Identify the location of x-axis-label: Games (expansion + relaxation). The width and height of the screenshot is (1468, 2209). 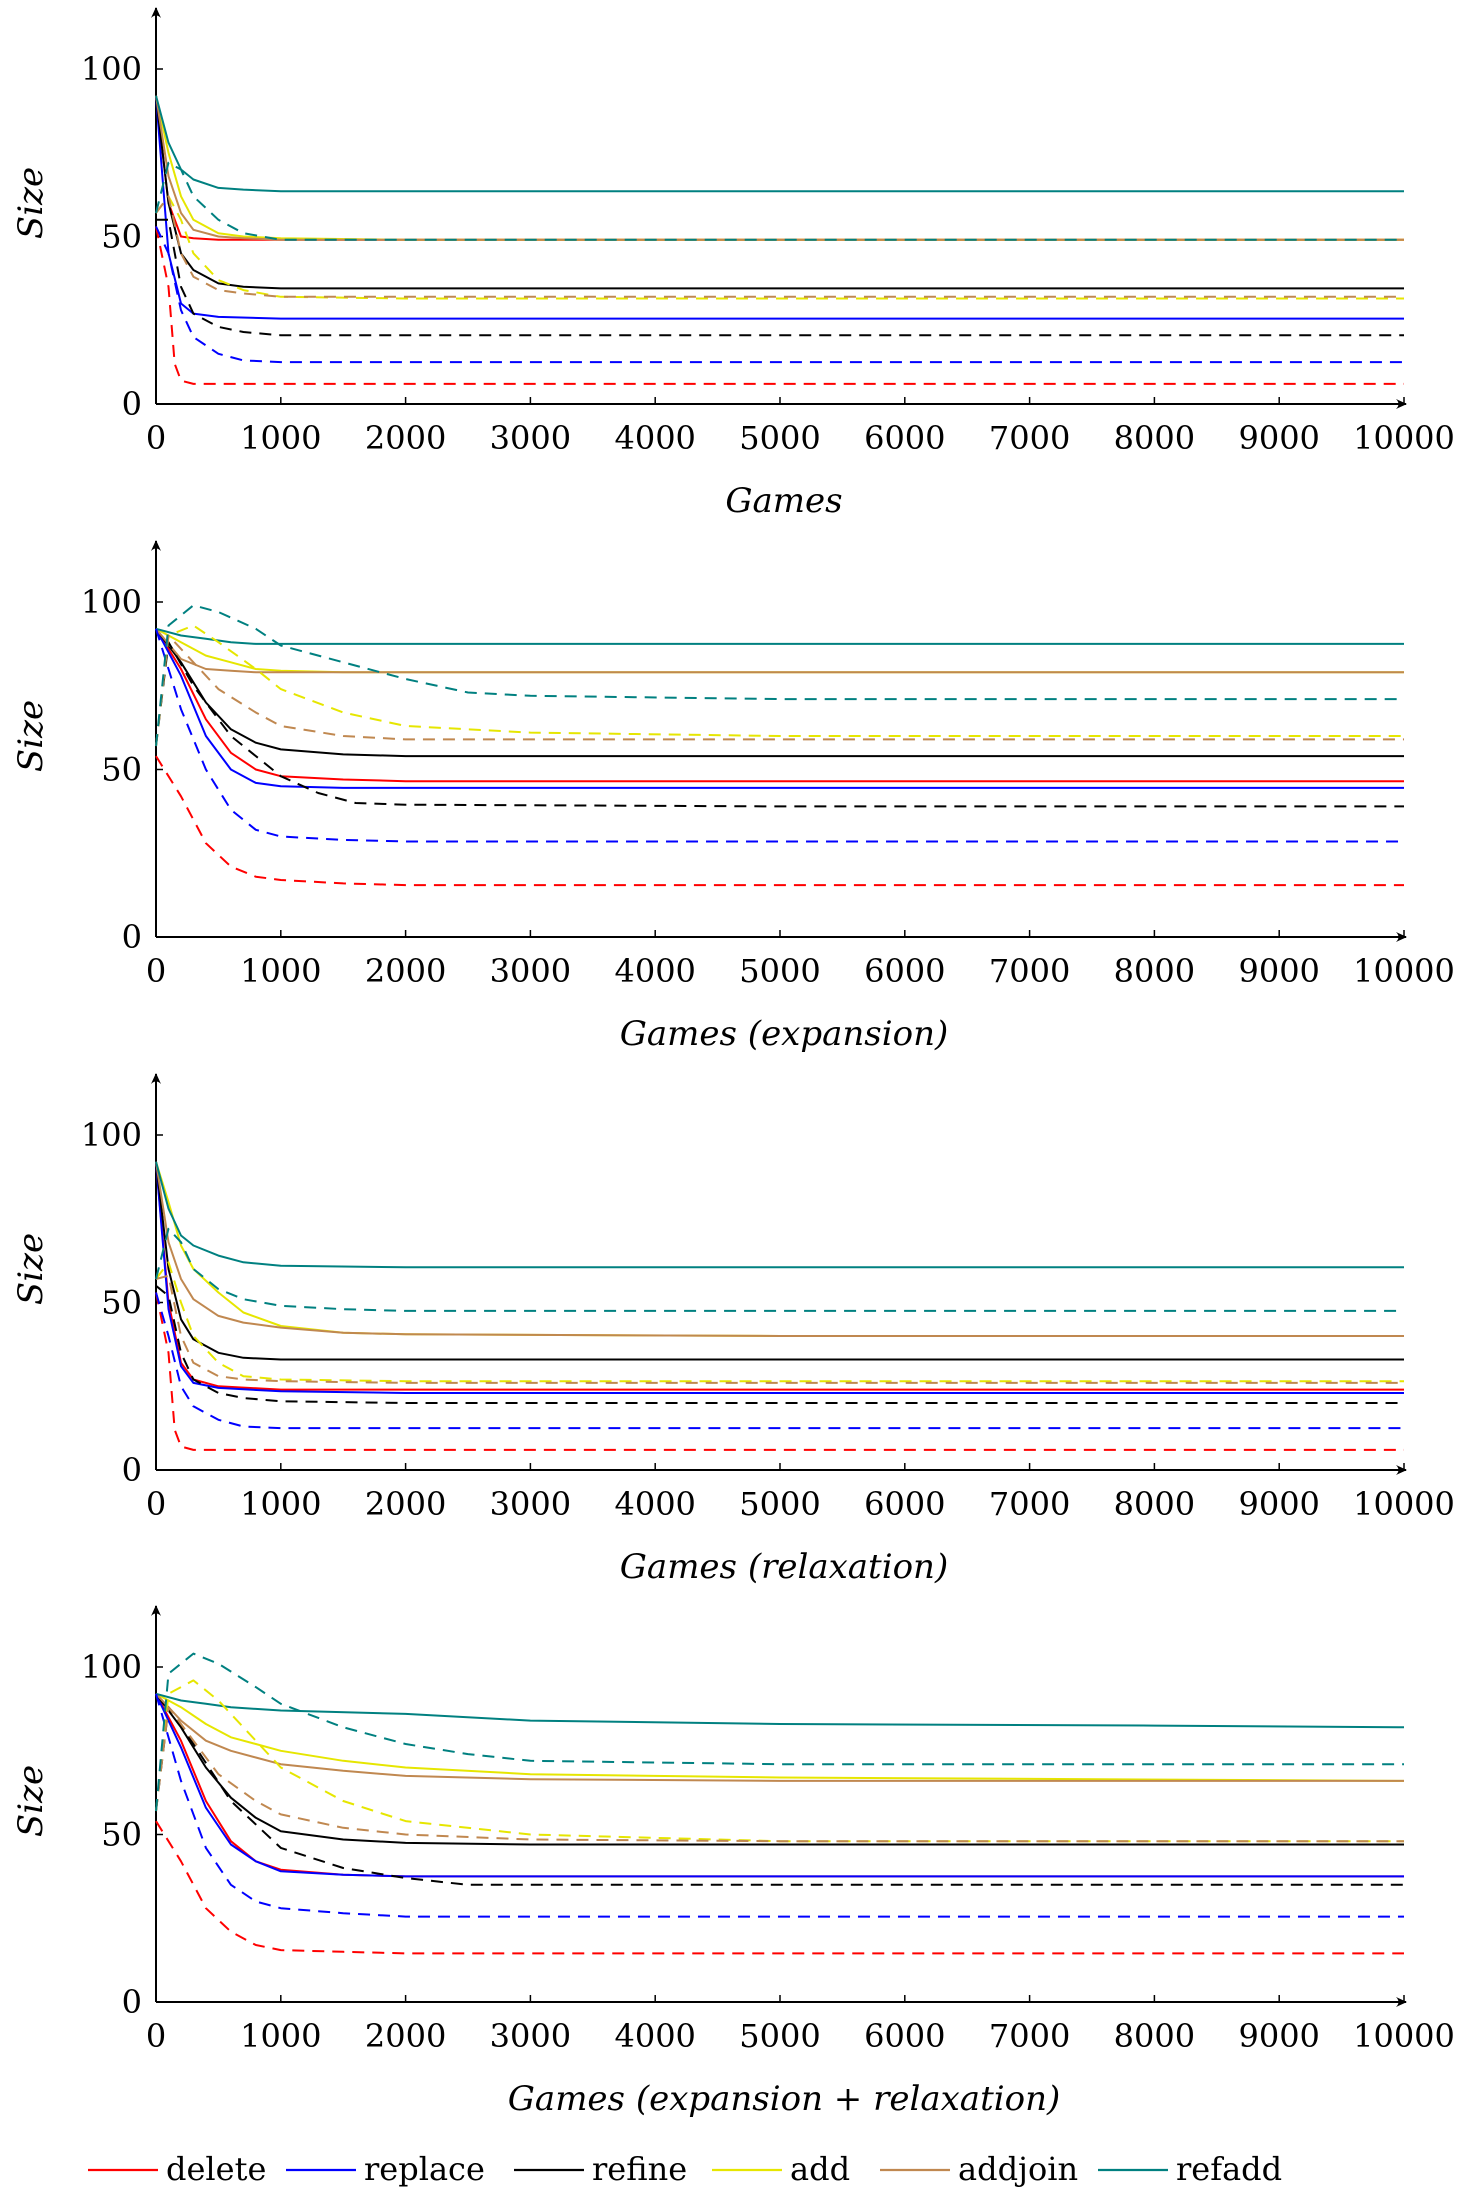
(784, 2099).